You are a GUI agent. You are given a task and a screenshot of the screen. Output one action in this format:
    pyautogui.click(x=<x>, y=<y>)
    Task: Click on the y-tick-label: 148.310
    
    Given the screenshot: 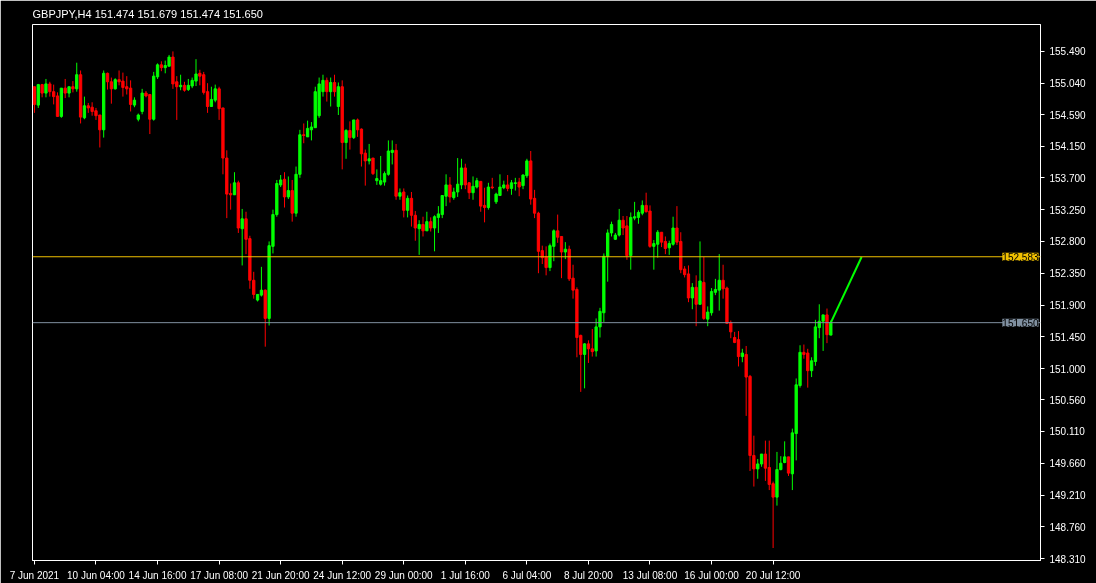 What is the action you would take?
    pyautogui.click(x=1068, y=559)
    